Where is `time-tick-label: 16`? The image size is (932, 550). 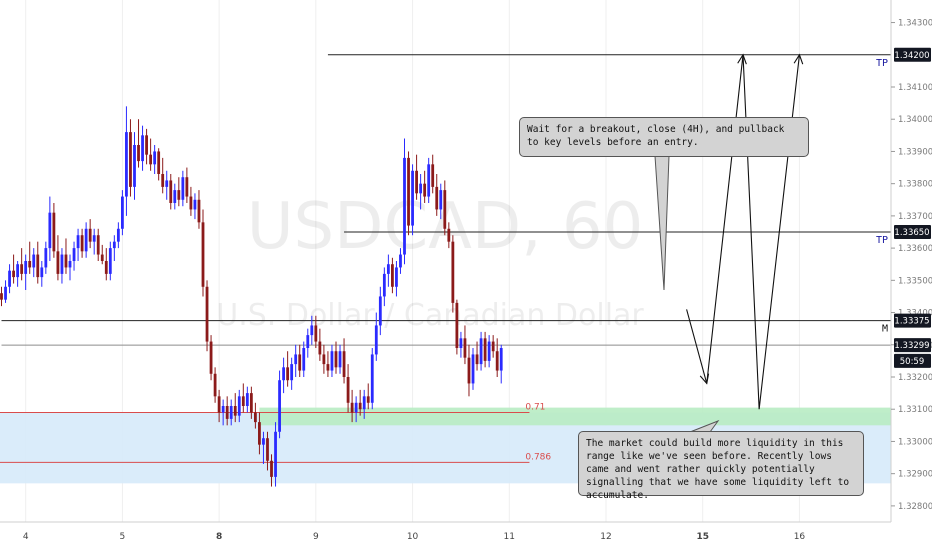
time-tick-label: 16 is located at coordinates (800, 537).